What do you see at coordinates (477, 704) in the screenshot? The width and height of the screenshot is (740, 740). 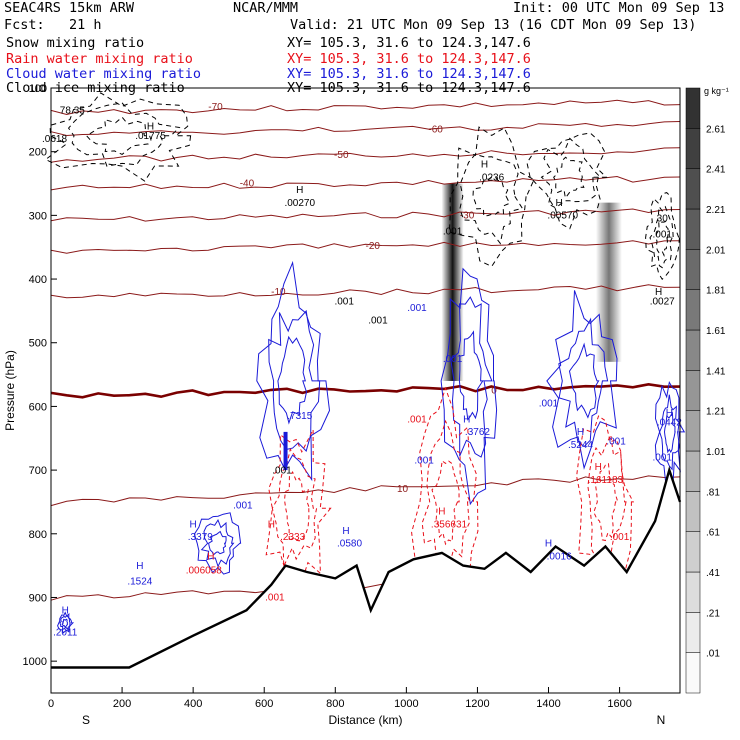 I see `x-tick-label: 1200` at bounding box center [477, 704].